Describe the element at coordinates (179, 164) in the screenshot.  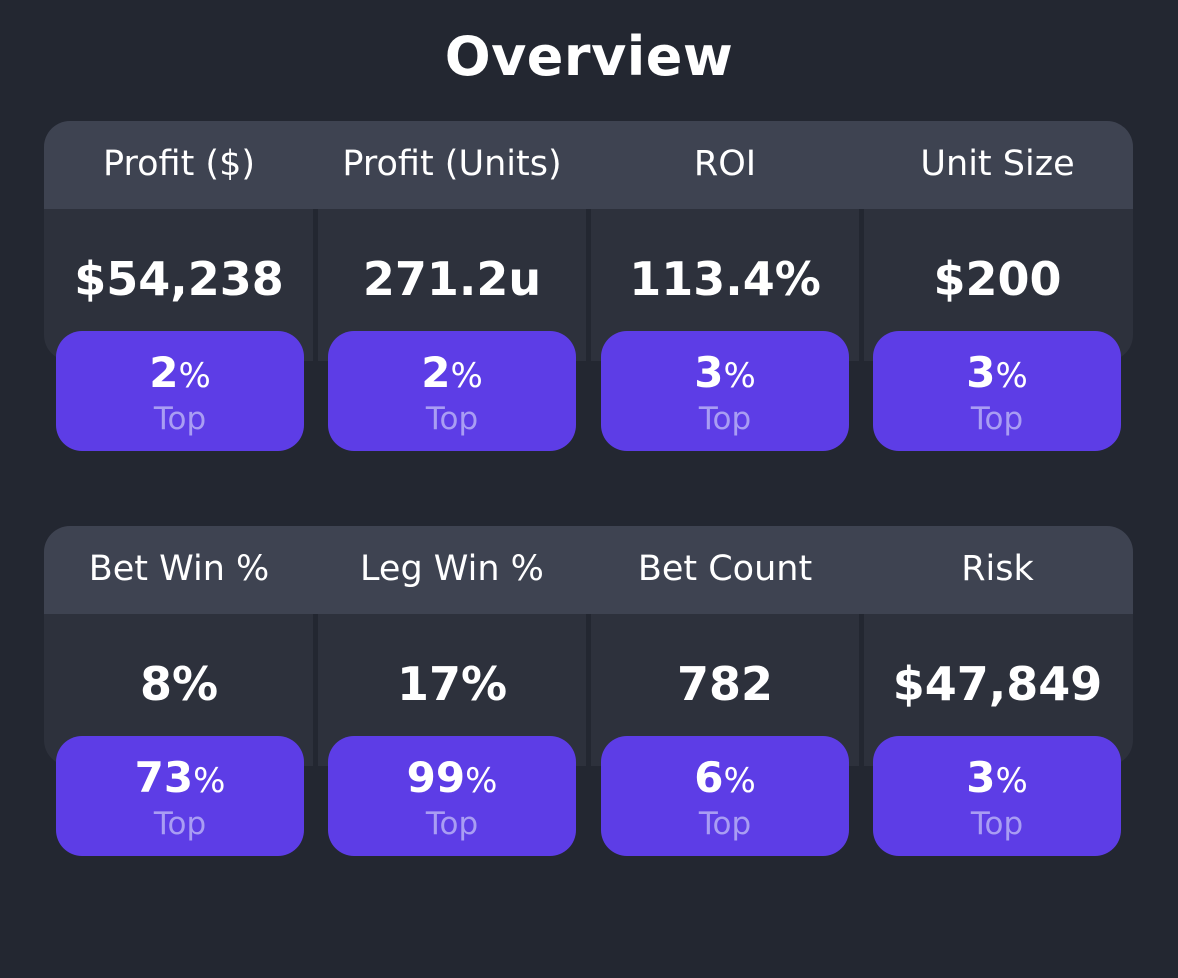
I see `stat-label-profit-dollars: Profit ($)` at that location.